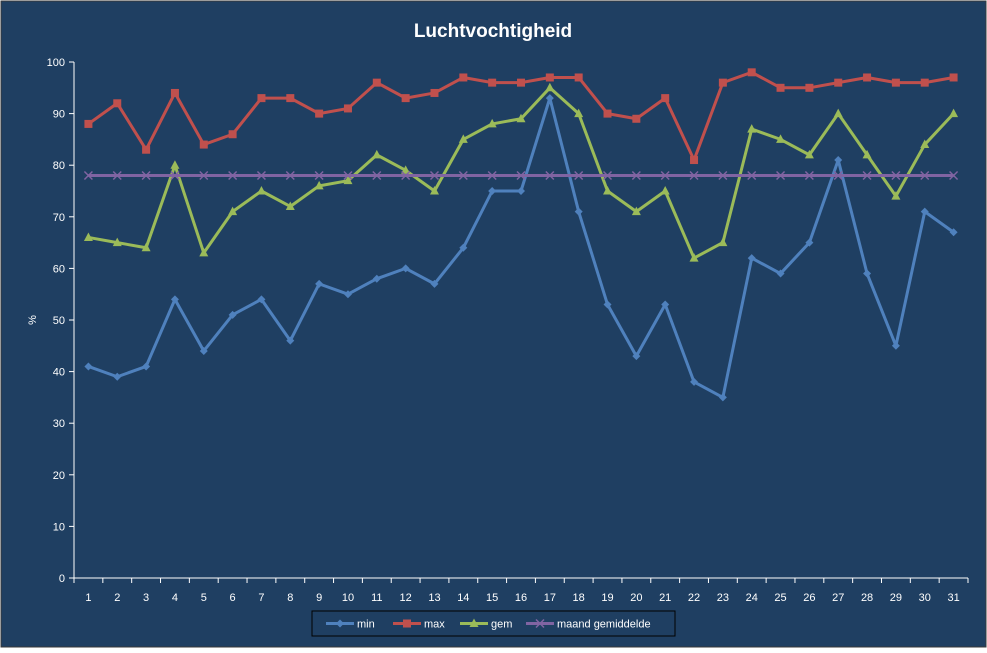  Describe the element at coordinates (521, 175) in the screenshot. I see `series-maand-gemiddelde` at that location.